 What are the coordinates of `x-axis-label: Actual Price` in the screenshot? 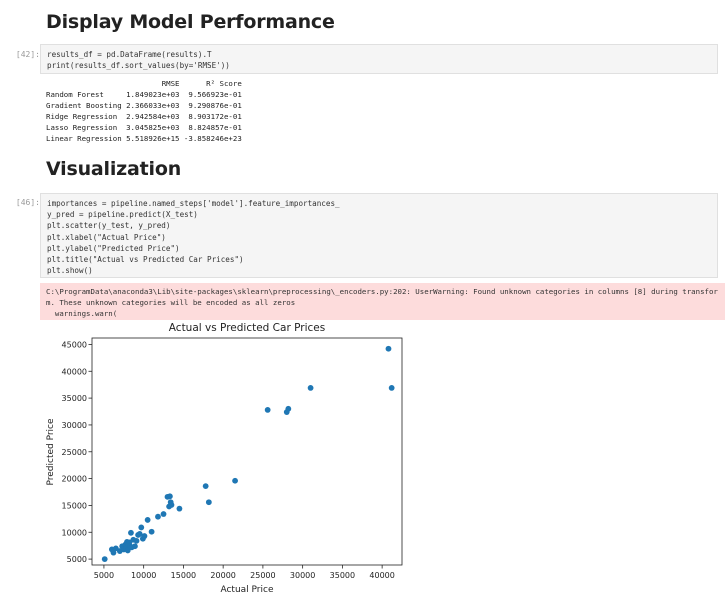 It's located at (246, 590).